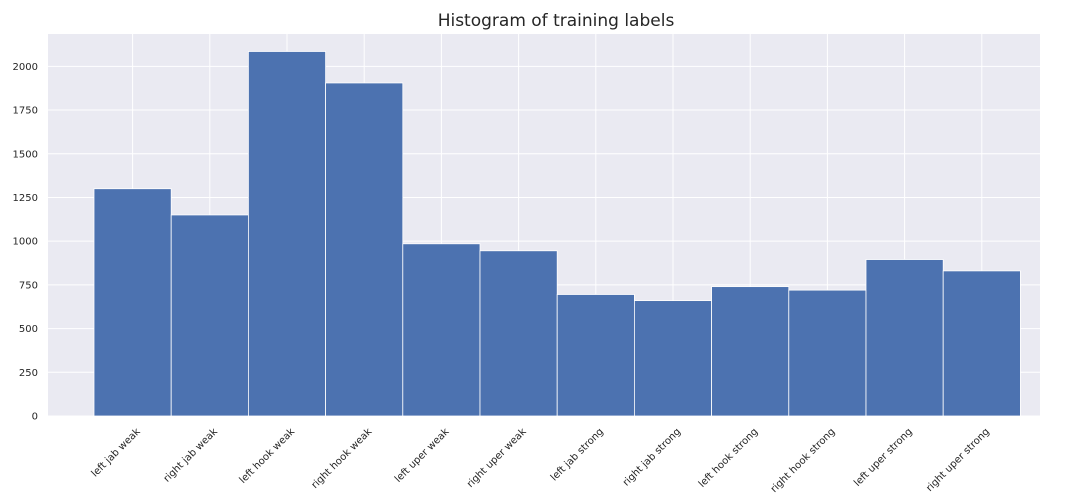 The width and height of the screenshot is (1080, 504). What do you see at coordinates (803, 460) in the screenshot?
I see `x-tick-label: right hook strong` at bounding box center [803, 460].